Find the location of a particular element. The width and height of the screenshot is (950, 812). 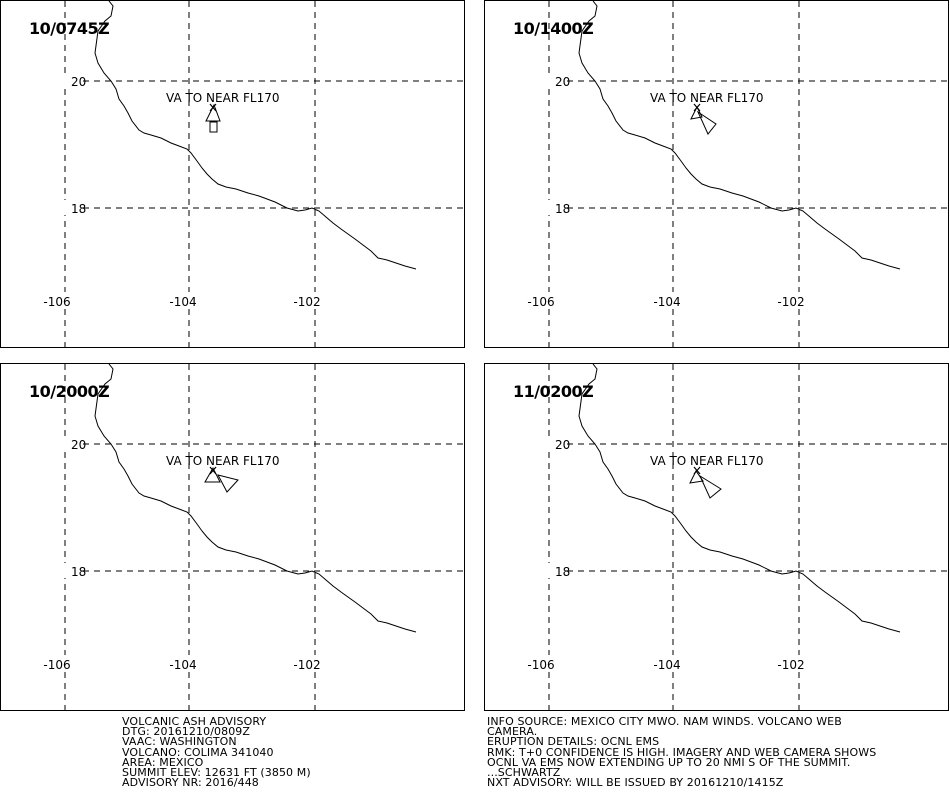

panel-valid-time: 10/2000Z is located at coordinates (69, 391).